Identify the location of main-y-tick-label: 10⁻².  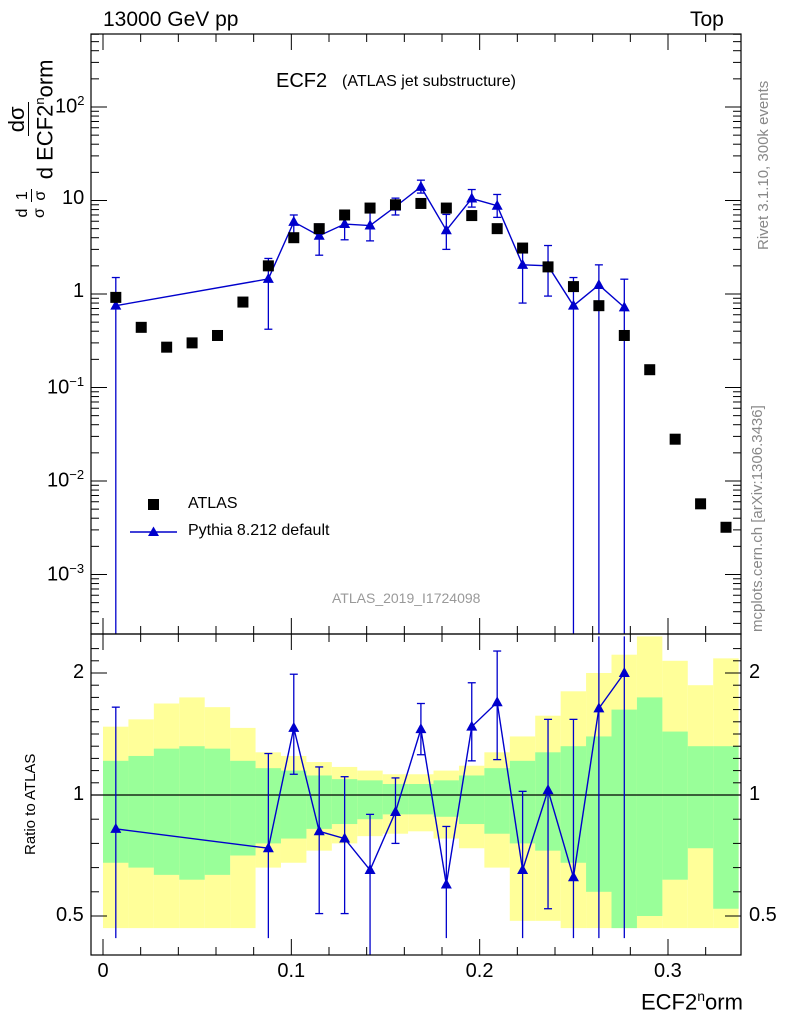
(65, 480).